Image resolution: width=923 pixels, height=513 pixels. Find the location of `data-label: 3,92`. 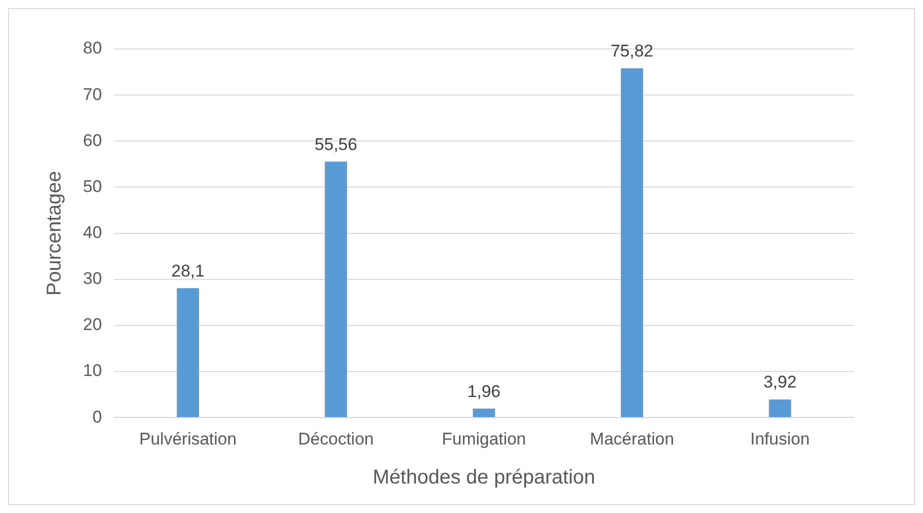

data-label: 3,92 is located at coordinates (780, 382).